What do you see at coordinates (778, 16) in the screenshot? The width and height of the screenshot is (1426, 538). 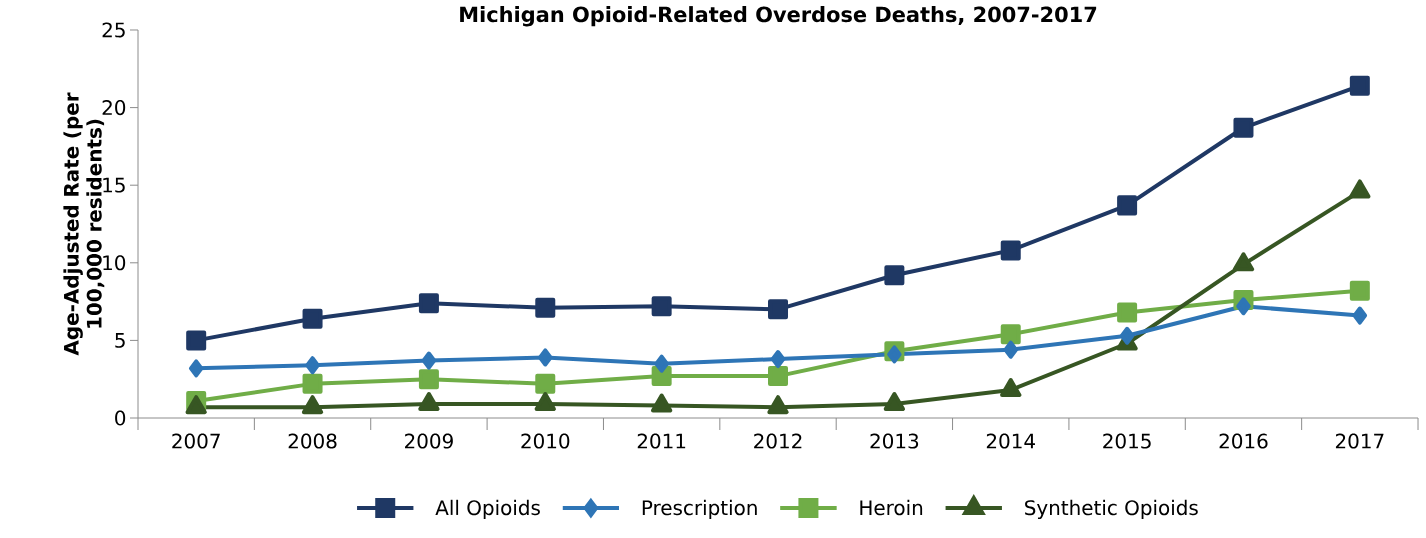 I see `chart-title: Michigan Opioid-Related Overdose Deaths, 2007-2017` at bounding box center [778, 16].